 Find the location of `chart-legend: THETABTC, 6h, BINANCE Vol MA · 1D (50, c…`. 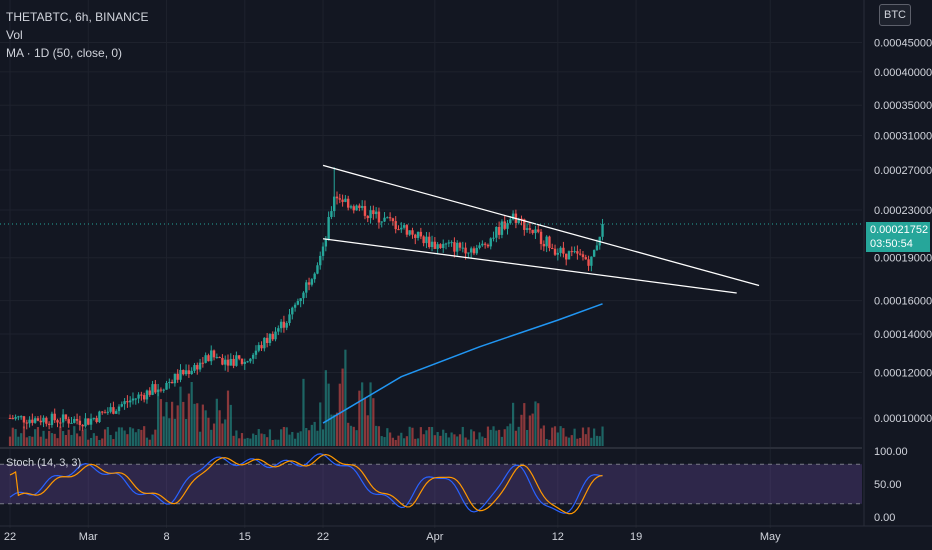

chart-legend: THETABTC, 6h, BINANCE Vol MA · 1D (50, c… is located at coordinates (77, 35).